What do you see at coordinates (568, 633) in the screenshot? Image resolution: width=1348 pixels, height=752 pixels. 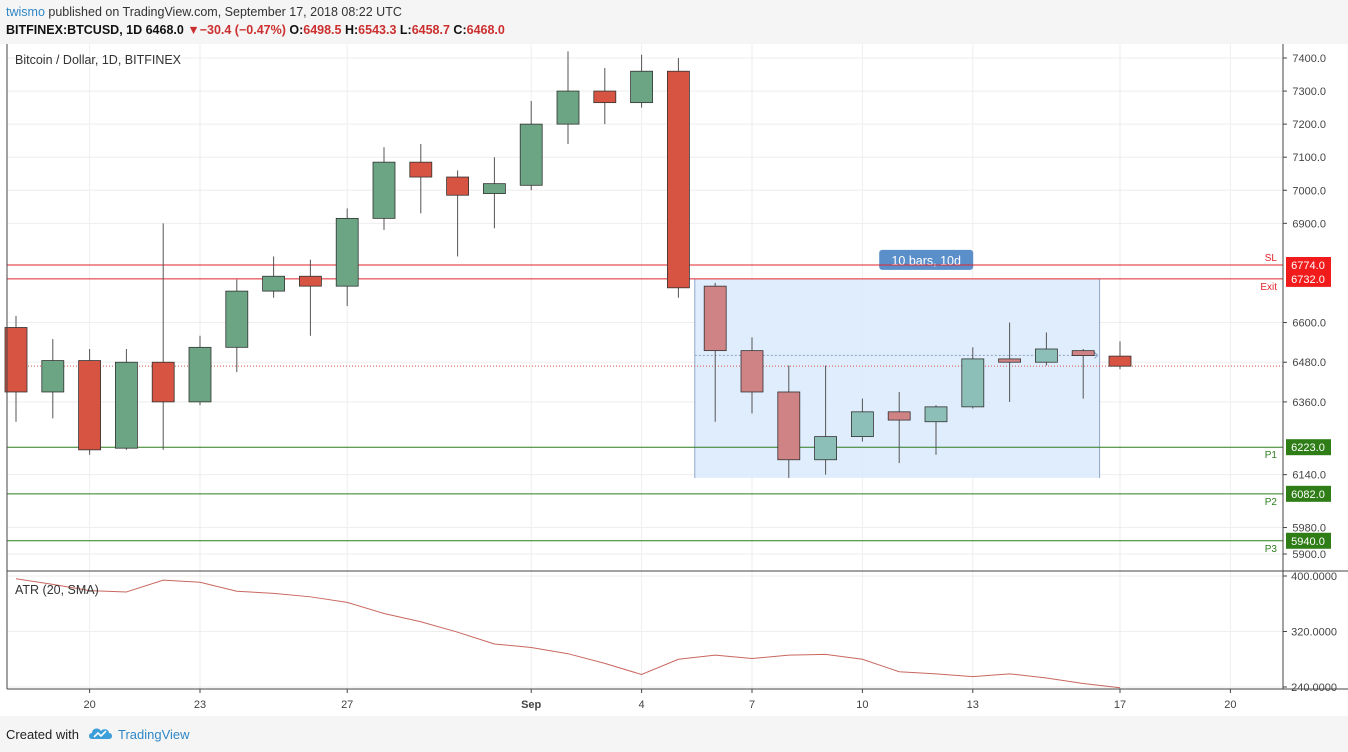 I see `atr-series` at bounding box center [568, 633].